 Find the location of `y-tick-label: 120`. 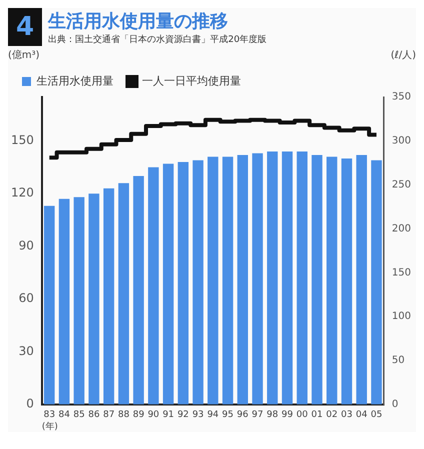

y-tick-label: 120 is located at coordinates (22, 193).